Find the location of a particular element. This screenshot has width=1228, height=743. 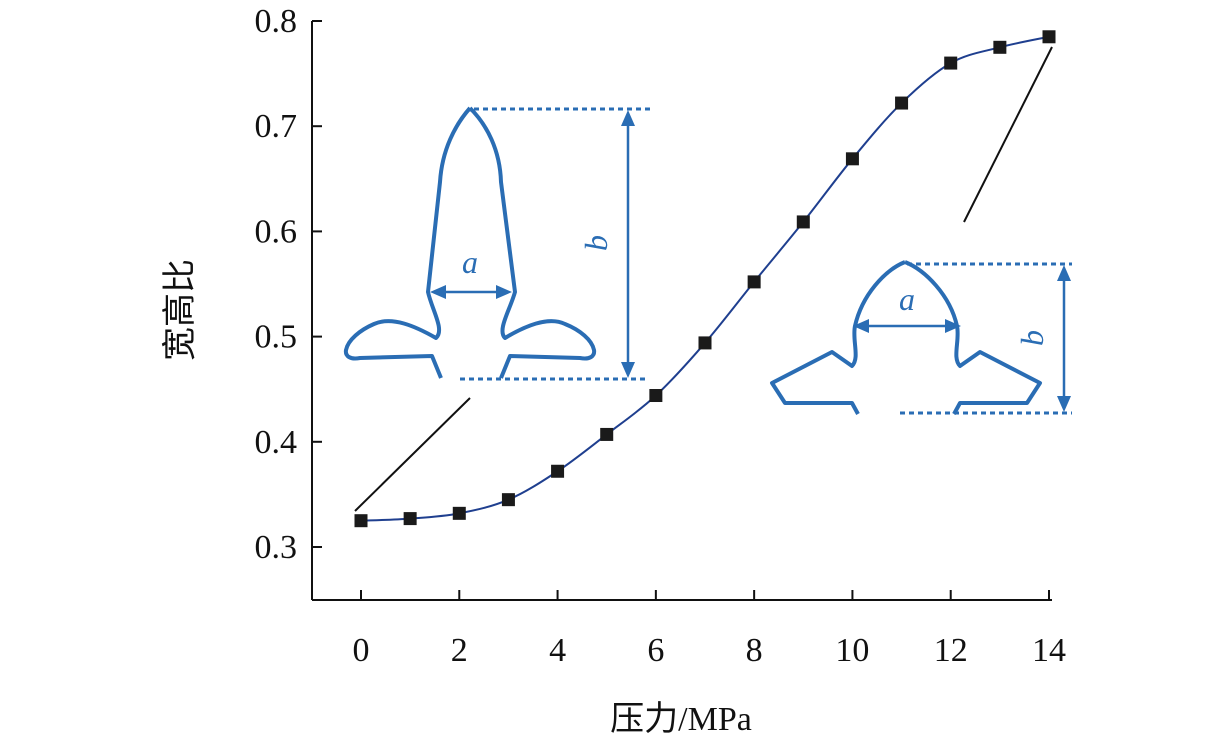

x-tick-label: 0 is located at coordinates (361, 650).